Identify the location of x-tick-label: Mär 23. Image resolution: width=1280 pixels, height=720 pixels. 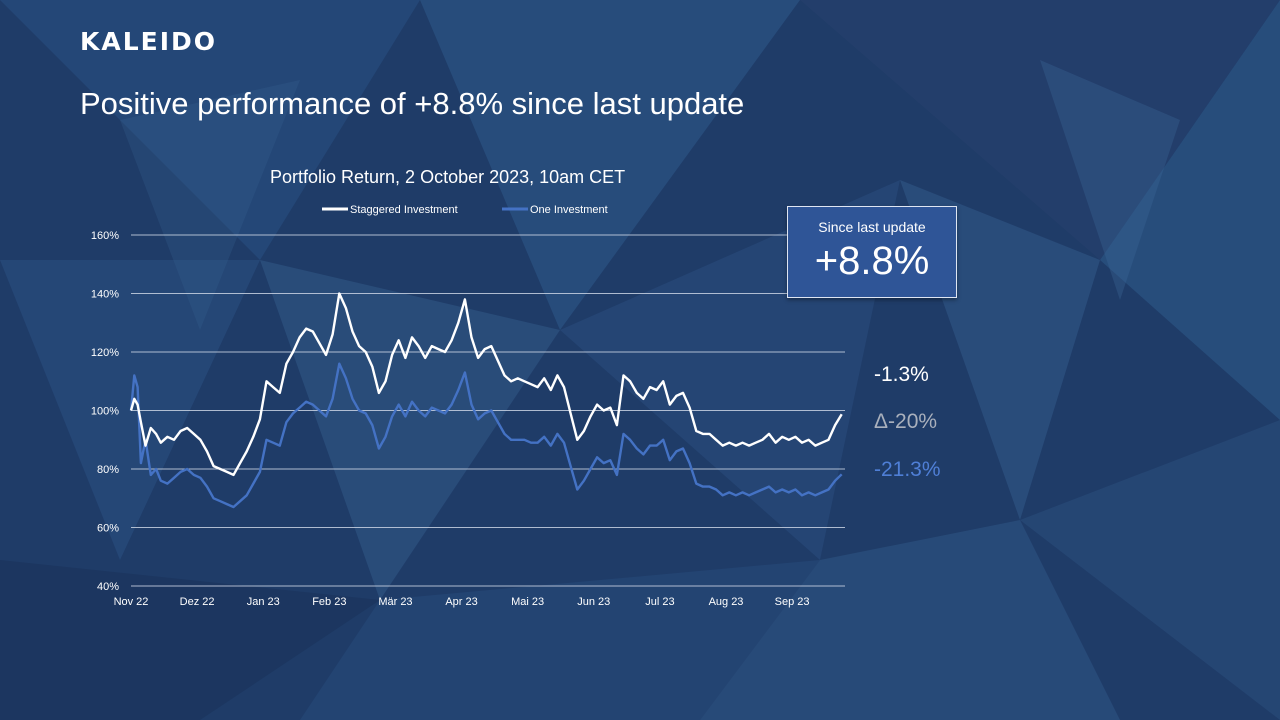
(395, 602).